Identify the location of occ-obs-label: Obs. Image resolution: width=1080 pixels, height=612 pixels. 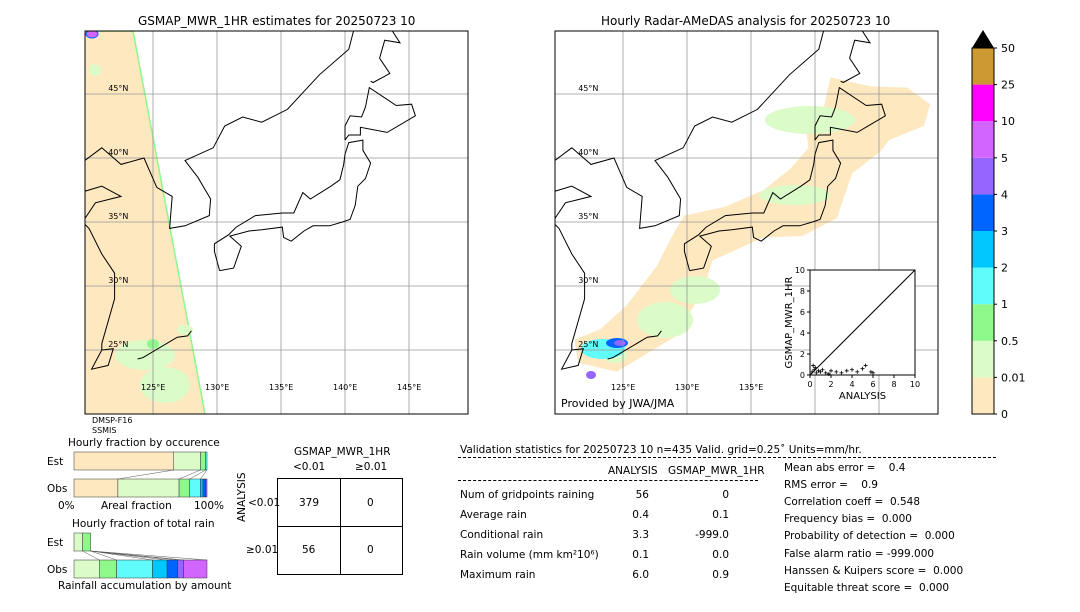
(57, 489).